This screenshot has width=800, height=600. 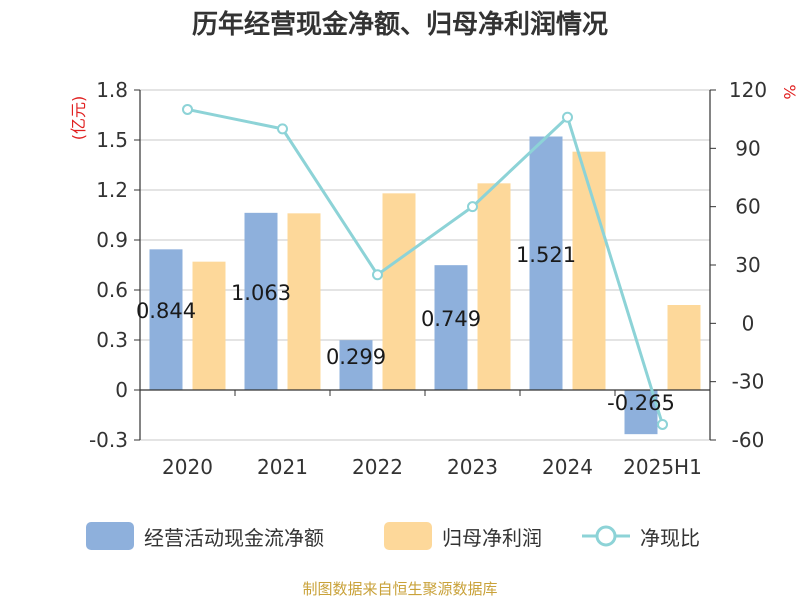 What do you see at coordinates (662, 467) in the screenshot?
I see `x-tick-label: 2025H1` at bounding box center [662, 467].